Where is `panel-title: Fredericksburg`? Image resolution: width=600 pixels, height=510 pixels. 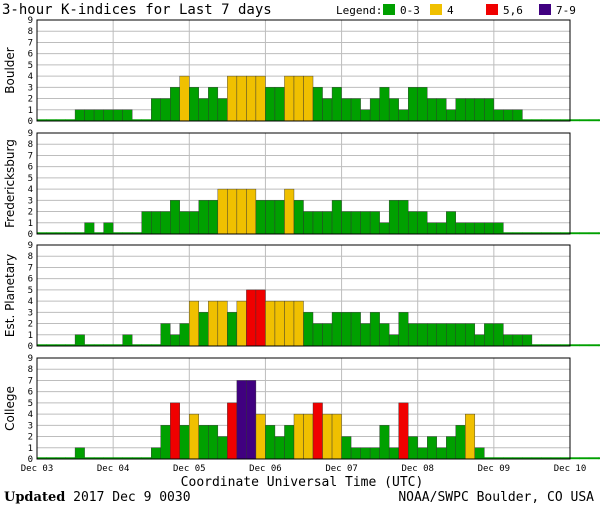 panel-title: Fredericksburg is located at coordinates (10, 183).